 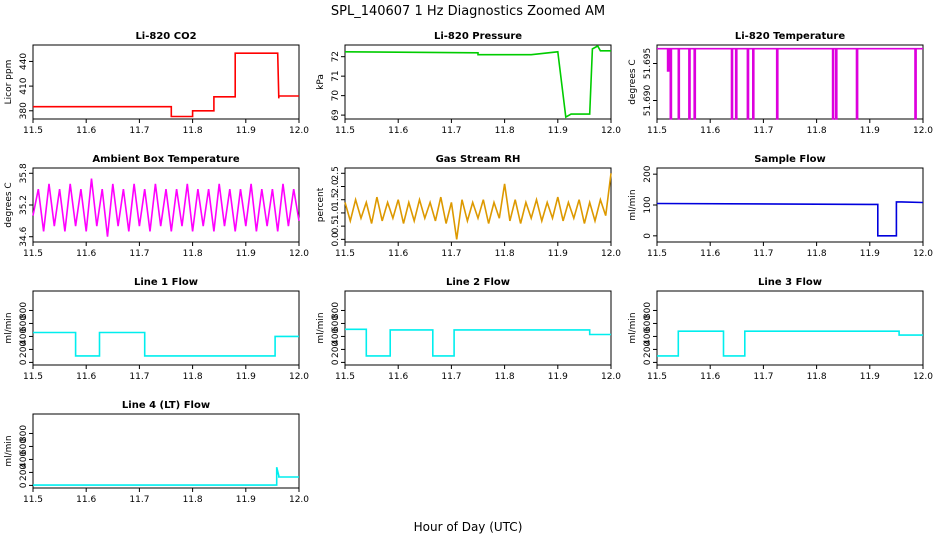 I want to click on x-tick-label-4-2: 11.7, so click(x=139, y=254).